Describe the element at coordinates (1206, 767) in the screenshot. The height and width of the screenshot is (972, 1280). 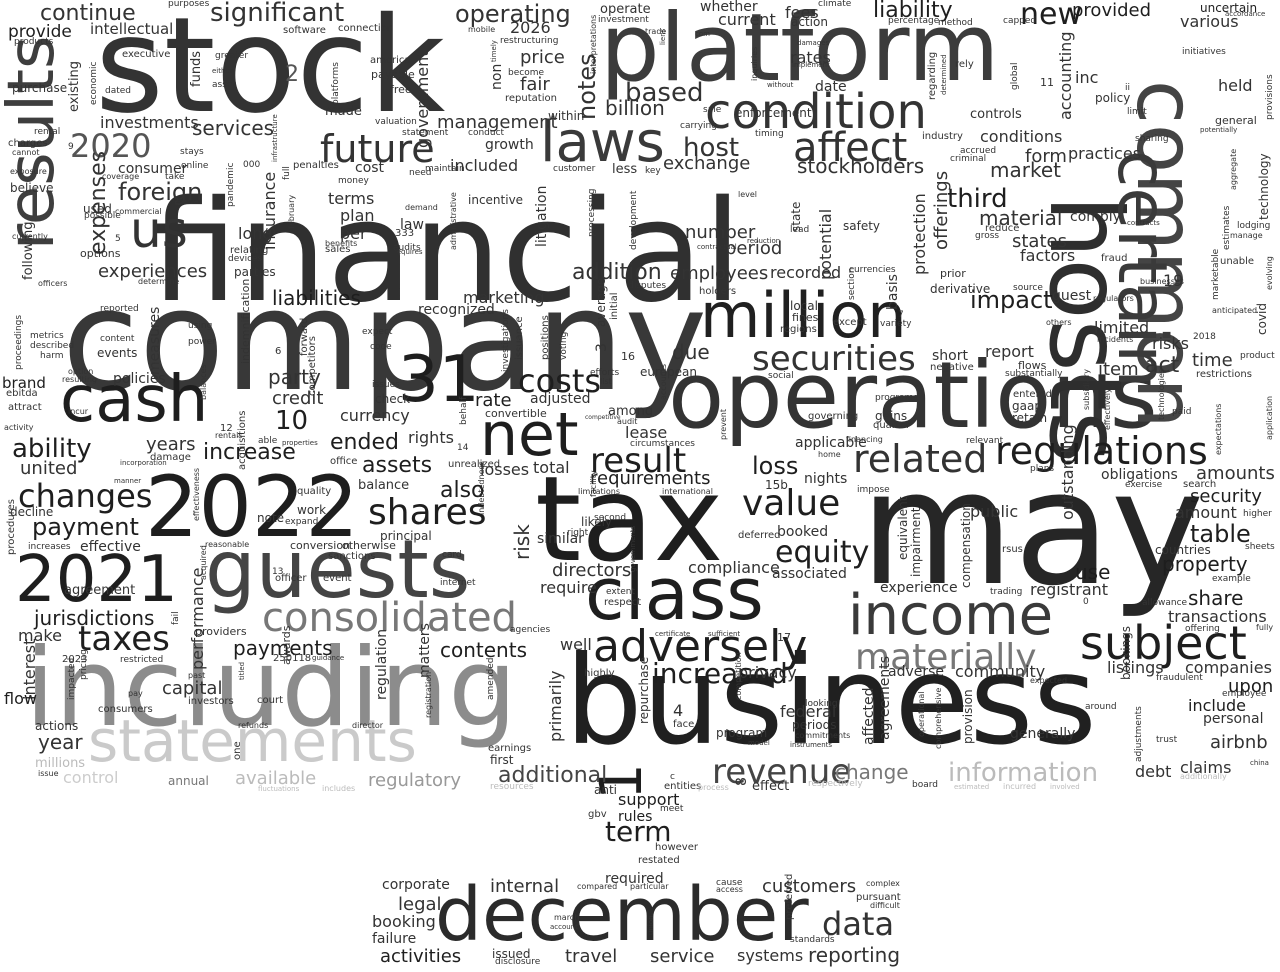
I see `cloud-word: claims` at that location.